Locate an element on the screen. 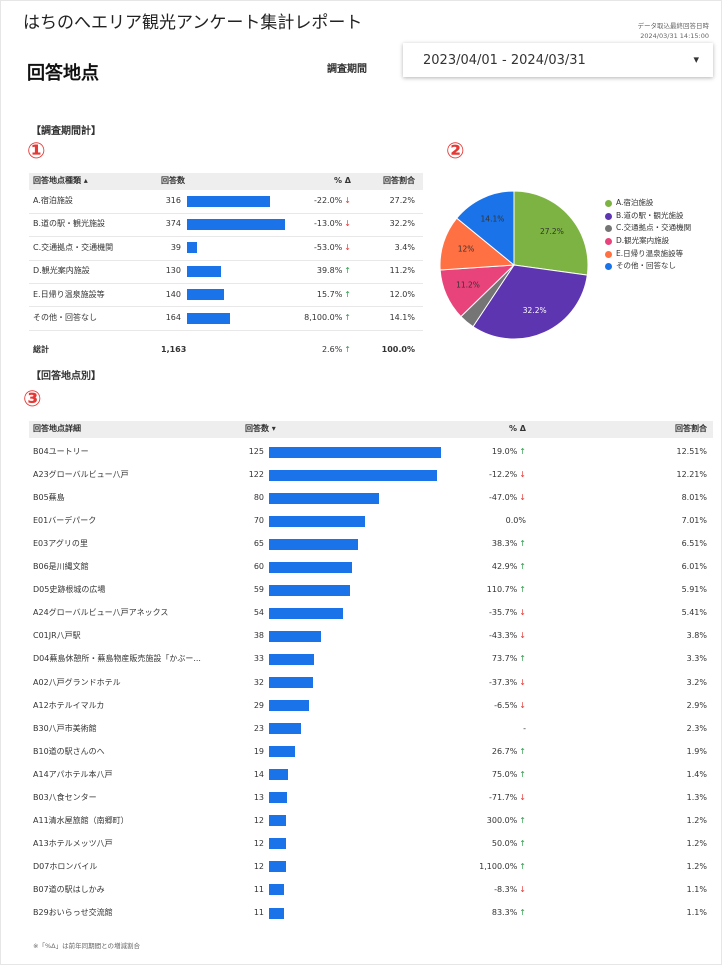  count: 60 is located at coordinates (258, 567).